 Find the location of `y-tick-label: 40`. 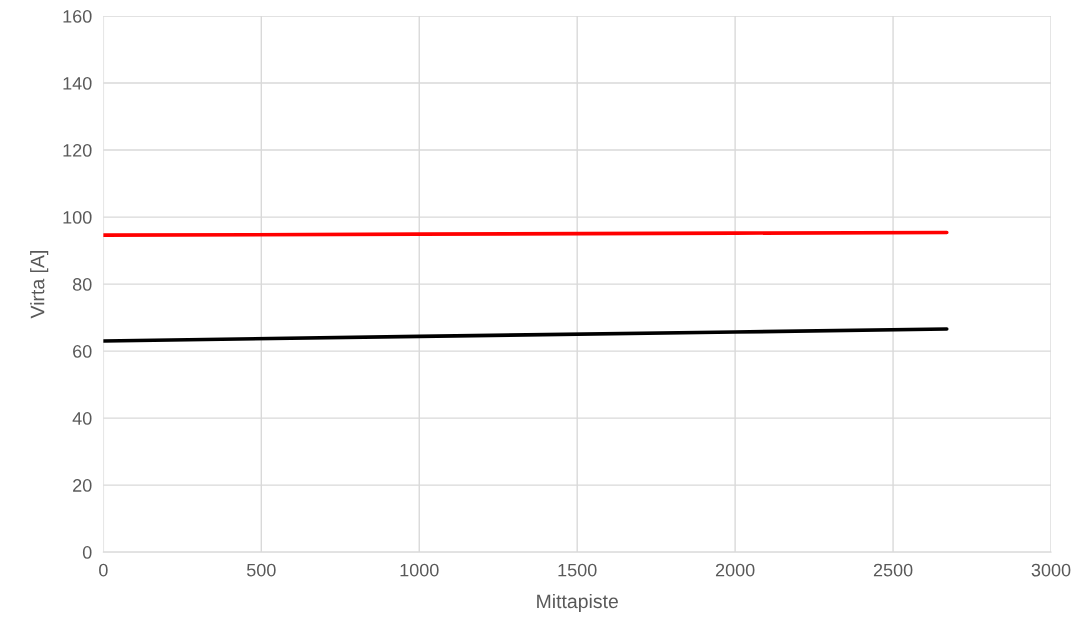

y-tick-label: 40 is located at coordinates (82, 418).